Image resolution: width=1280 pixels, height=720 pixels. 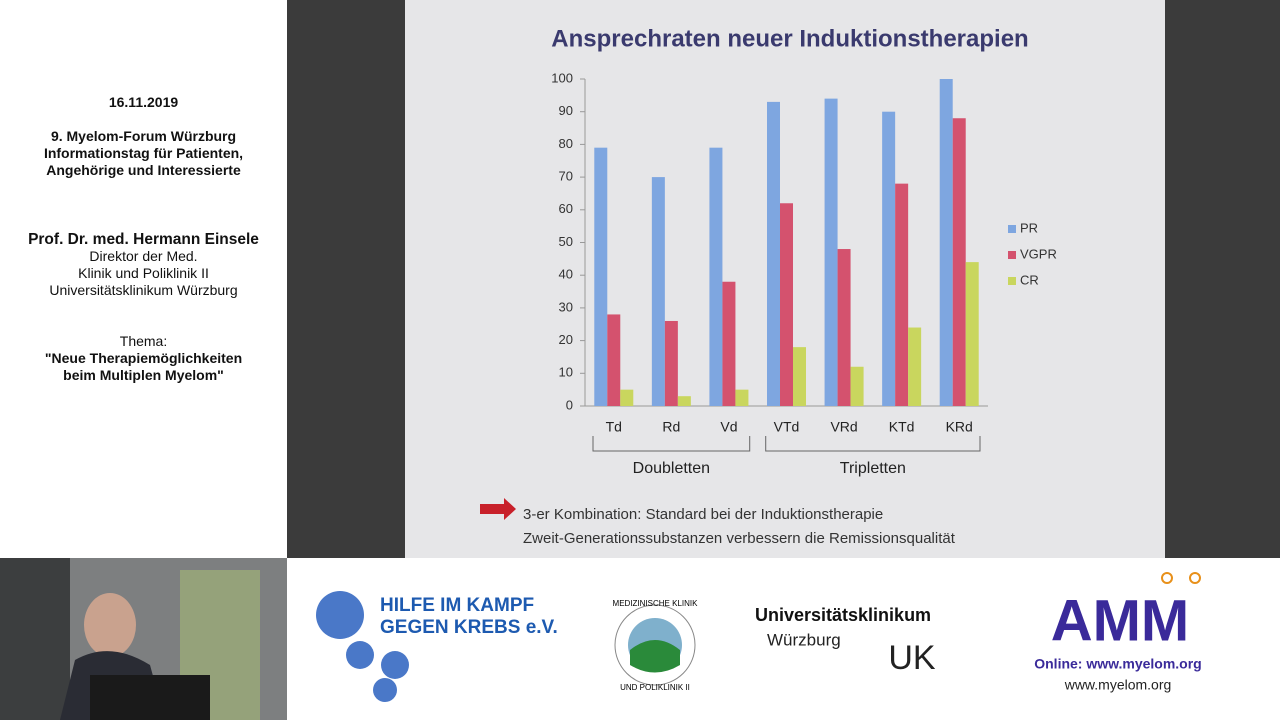 What do you see at coordinates (566, 372) in the screenshot?
I see `y-tick-label: 10` at bounding box center [566, 372].